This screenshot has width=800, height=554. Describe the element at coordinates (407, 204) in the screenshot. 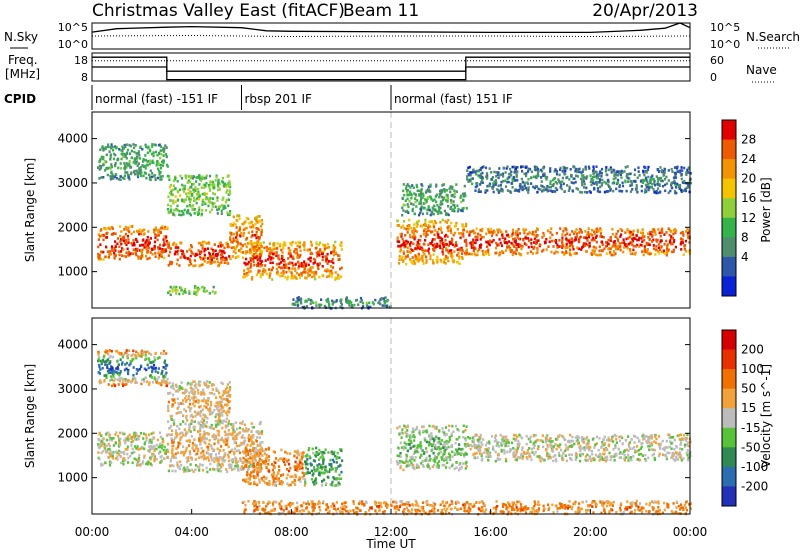

I see `power-cell-2032` at that location.